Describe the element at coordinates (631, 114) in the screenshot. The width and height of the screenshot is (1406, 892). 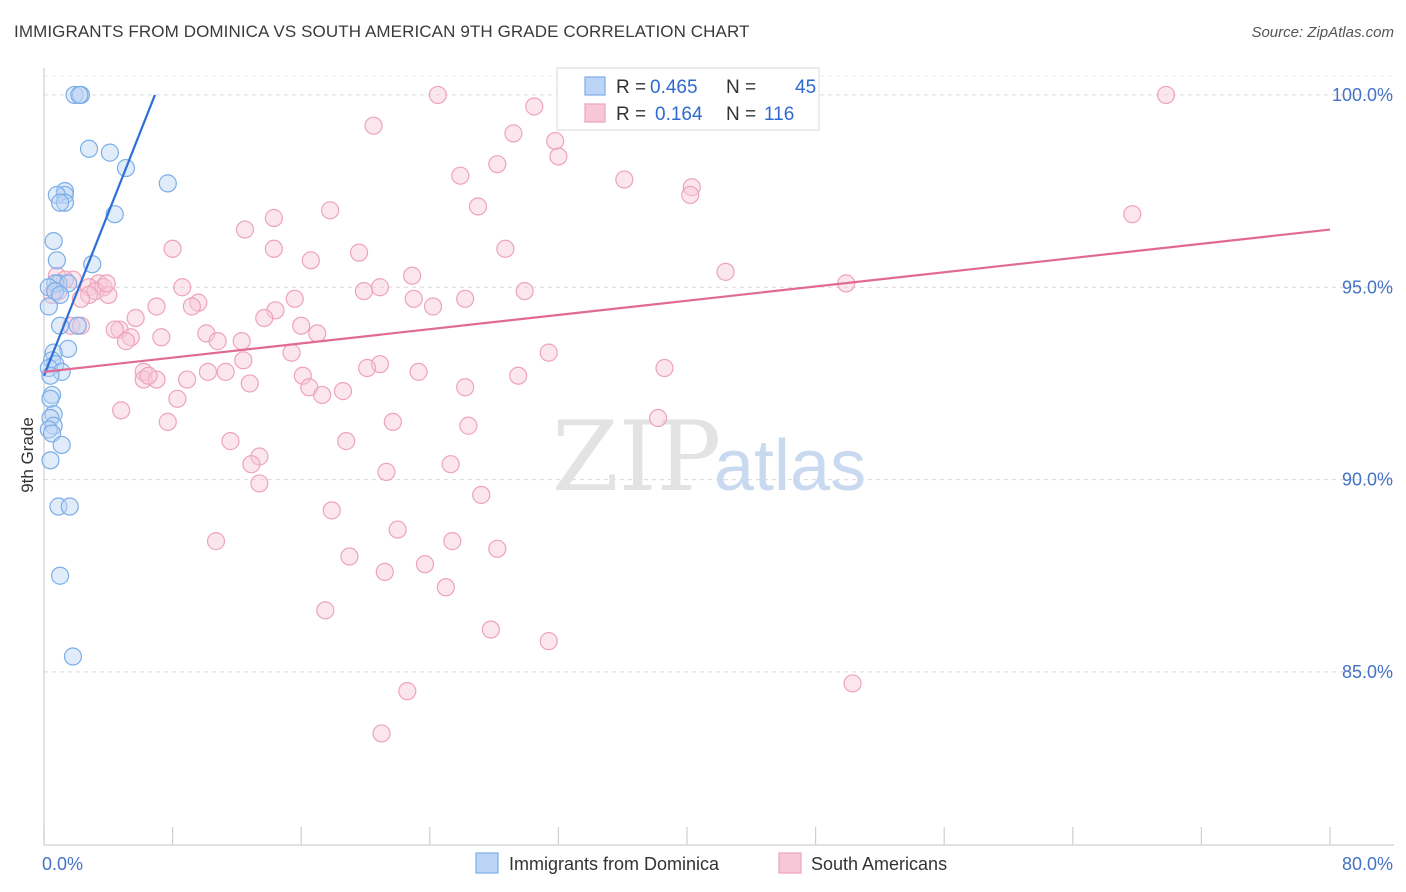
I see `stats-legend-r-label-2: R =` at that location.